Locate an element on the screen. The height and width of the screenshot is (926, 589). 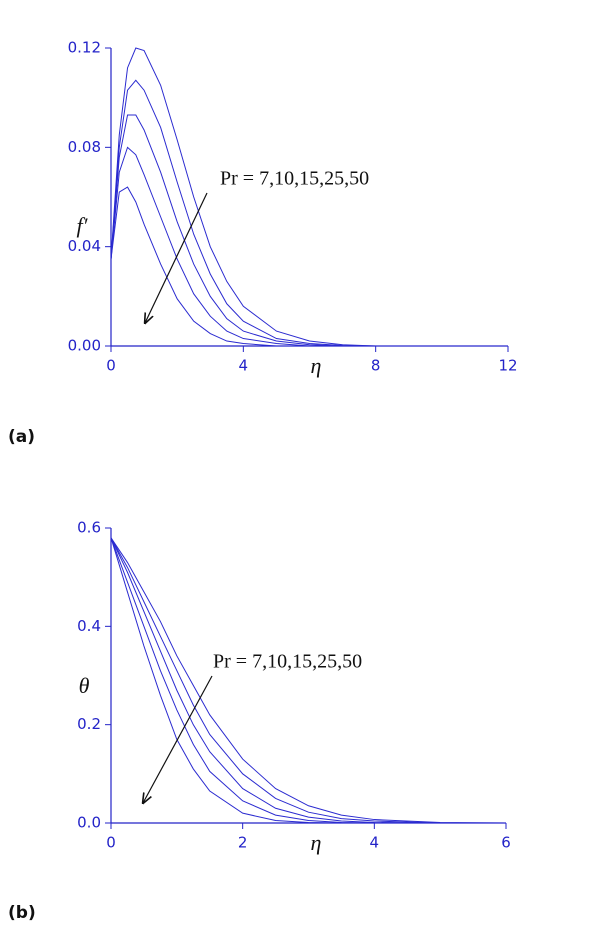
x-tick-label: 8 is located at coordinates (376, 366).